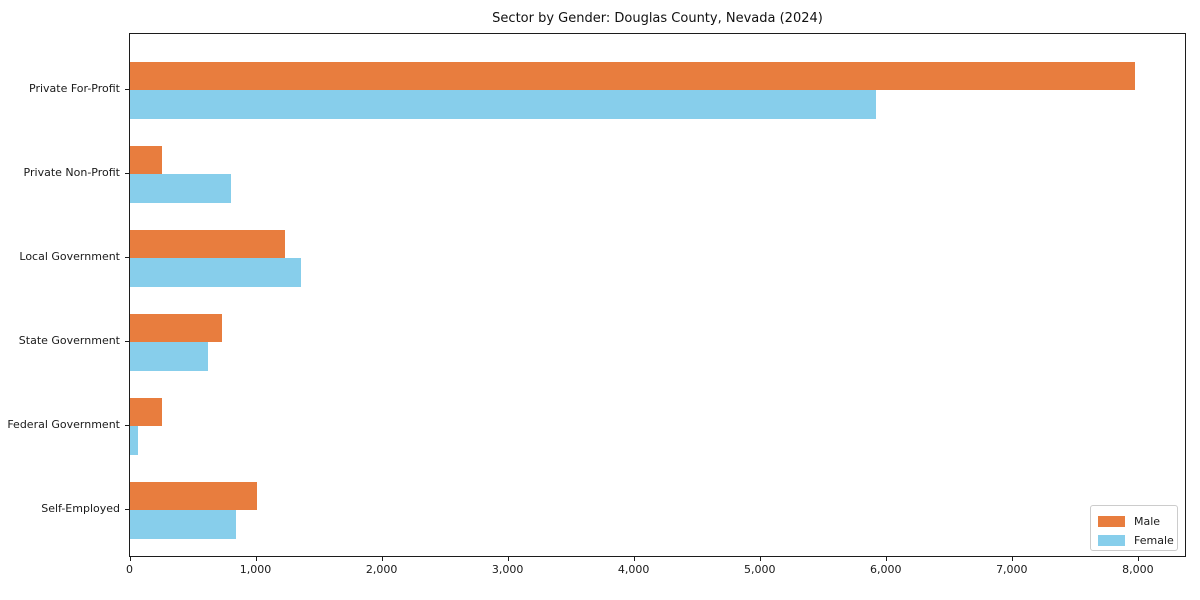  I want to click on x-tick-label-7-000: 7,000, so click(1012, 569).